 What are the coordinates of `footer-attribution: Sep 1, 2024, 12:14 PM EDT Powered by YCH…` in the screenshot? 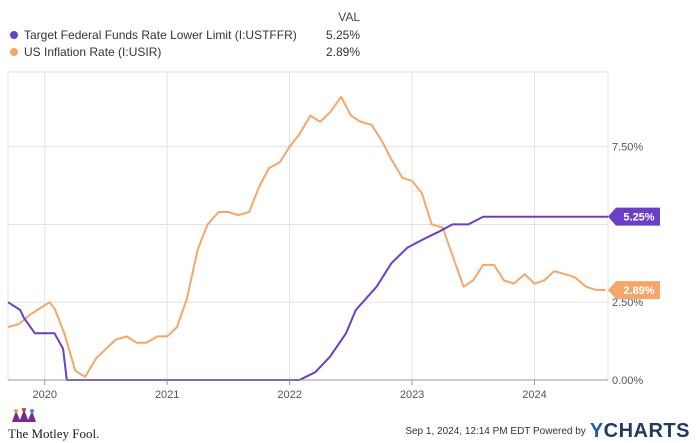 It's located at (547, 431).